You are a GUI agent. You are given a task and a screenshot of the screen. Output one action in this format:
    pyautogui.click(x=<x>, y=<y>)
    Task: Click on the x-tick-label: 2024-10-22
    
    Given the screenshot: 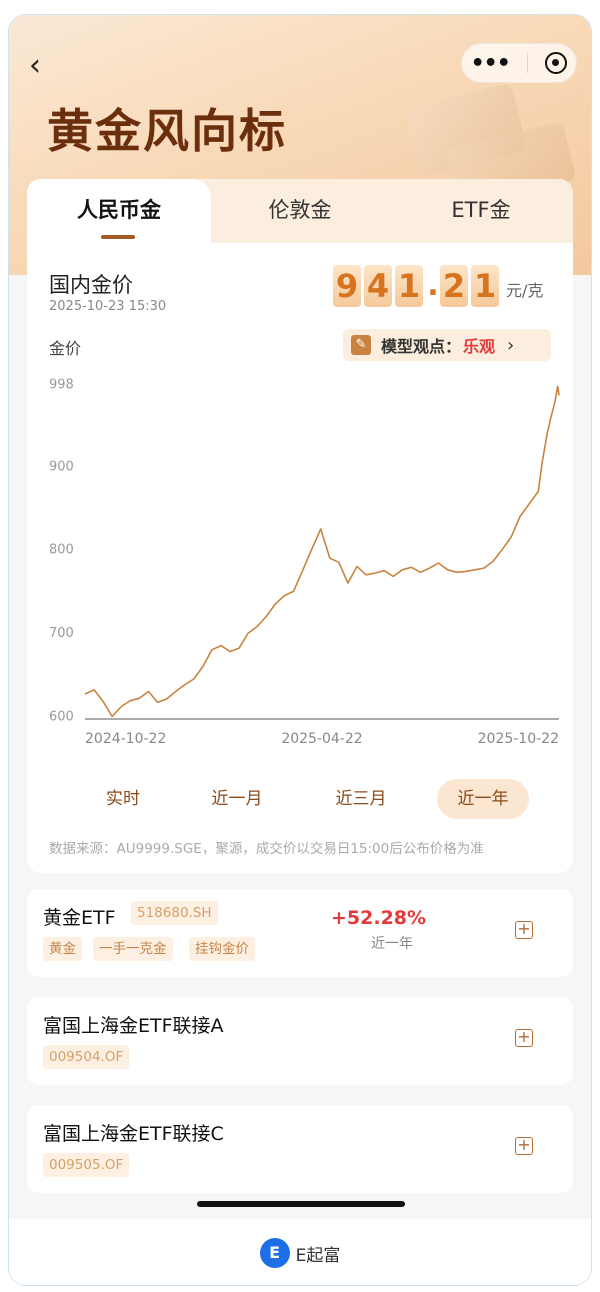 What is the action you would take?
    pyautogui.click(x=125, y=739)
    